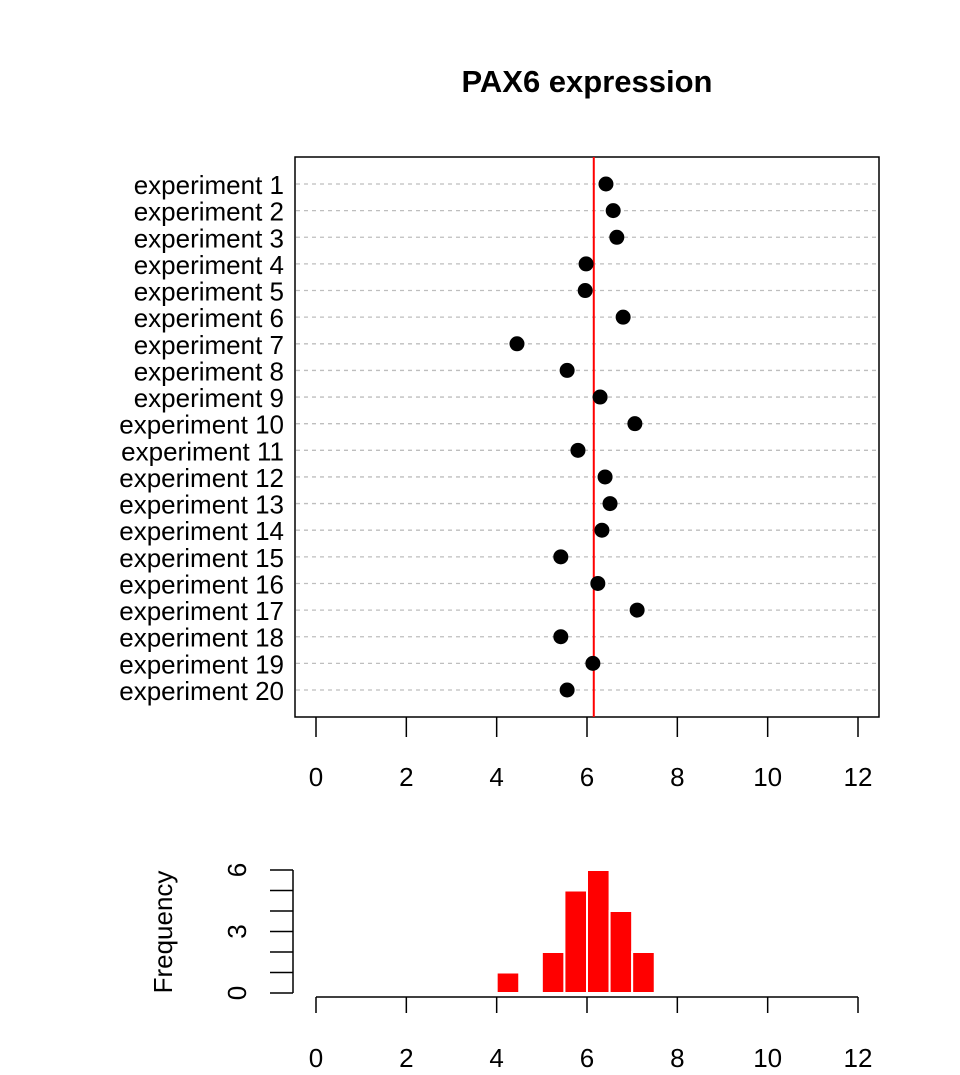 This screenshot has width=960, height=1075. What do you see at coordinates (237, 870) in the screenshot?
I see `hist-y-tick-label: 6` at bounding box center [237, 870].